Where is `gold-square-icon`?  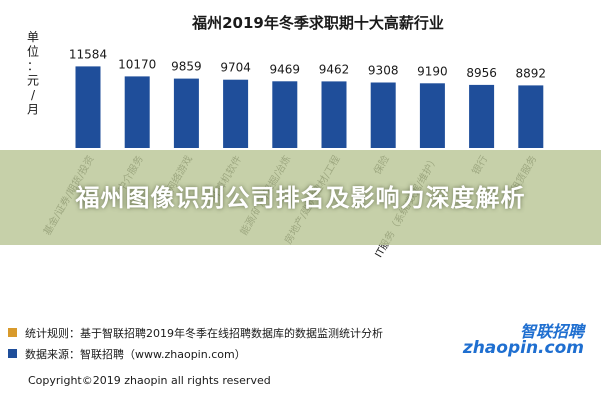
gold-square-icon is located at coordinates (12, 332).